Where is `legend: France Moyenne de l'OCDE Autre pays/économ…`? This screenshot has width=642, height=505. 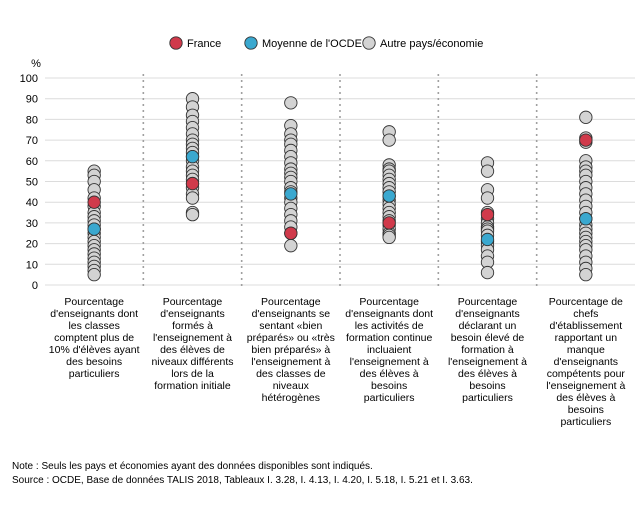 legend: France Moyenne de l'OCDE Autre pays/économ… is located at coordinates (326, 43).